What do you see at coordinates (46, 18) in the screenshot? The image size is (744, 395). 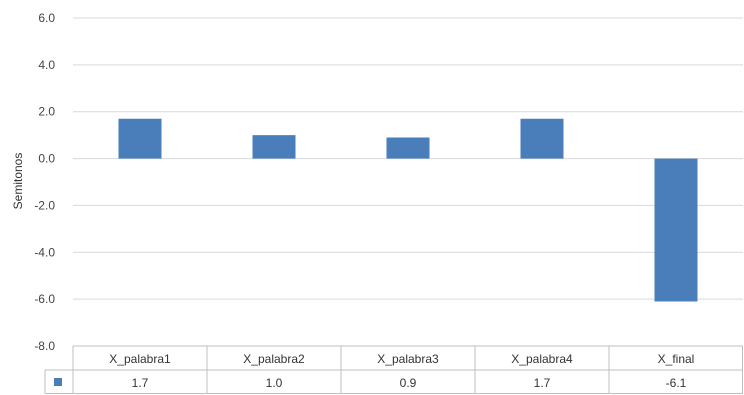 I see `y-tick-label: 6.0` at bounding box center [46, 18].